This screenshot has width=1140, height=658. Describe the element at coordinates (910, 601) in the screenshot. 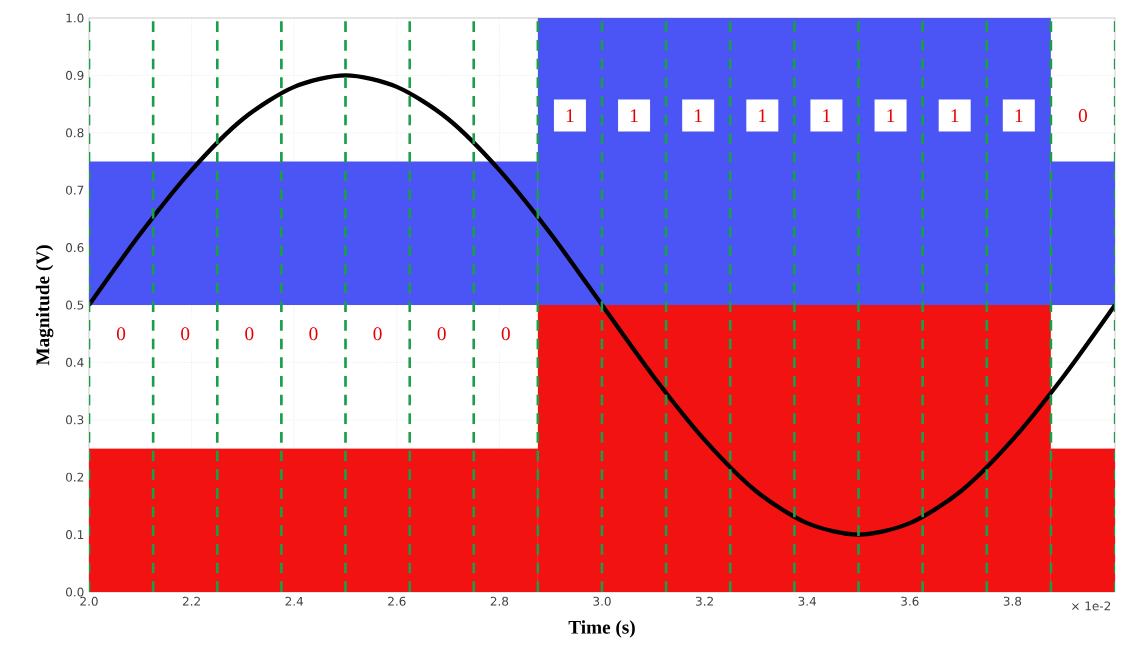

I see `x-tick-label: 3.6` at that location.